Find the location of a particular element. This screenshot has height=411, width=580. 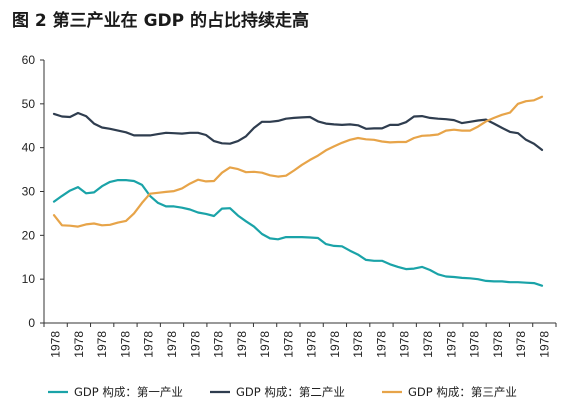

y-tick-label: 20 is located at coordinates (29, 235).